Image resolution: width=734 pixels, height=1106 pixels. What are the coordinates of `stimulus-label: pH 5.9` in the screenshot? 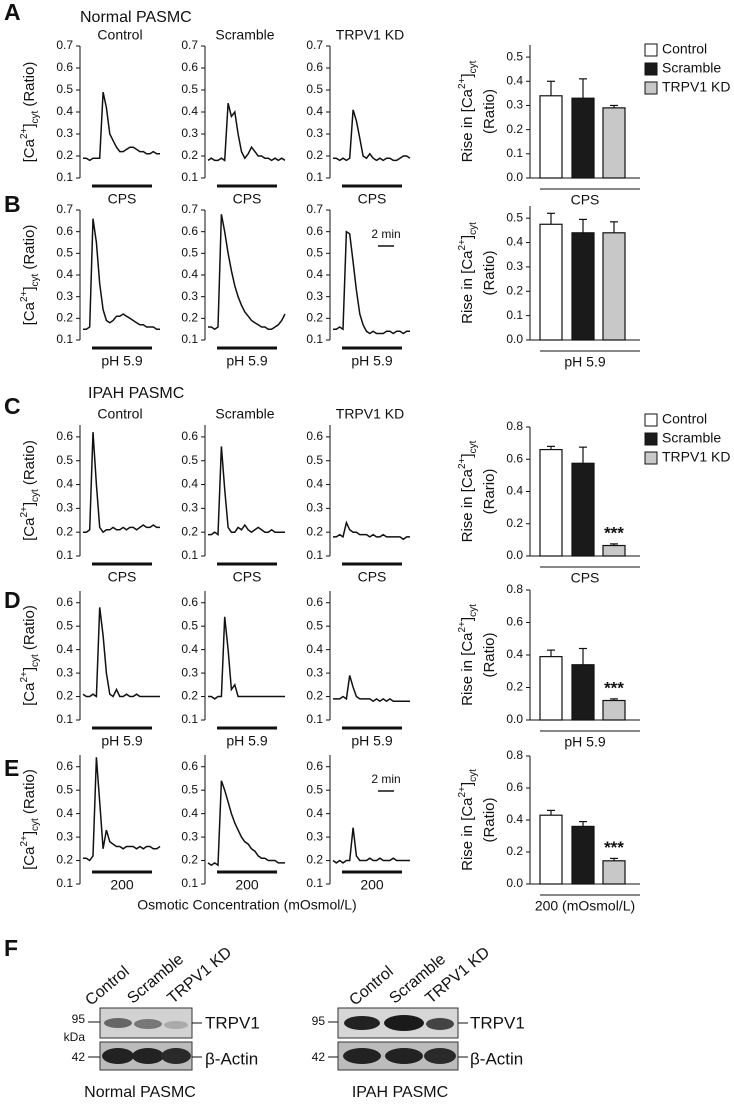 It's located at (121, 741).